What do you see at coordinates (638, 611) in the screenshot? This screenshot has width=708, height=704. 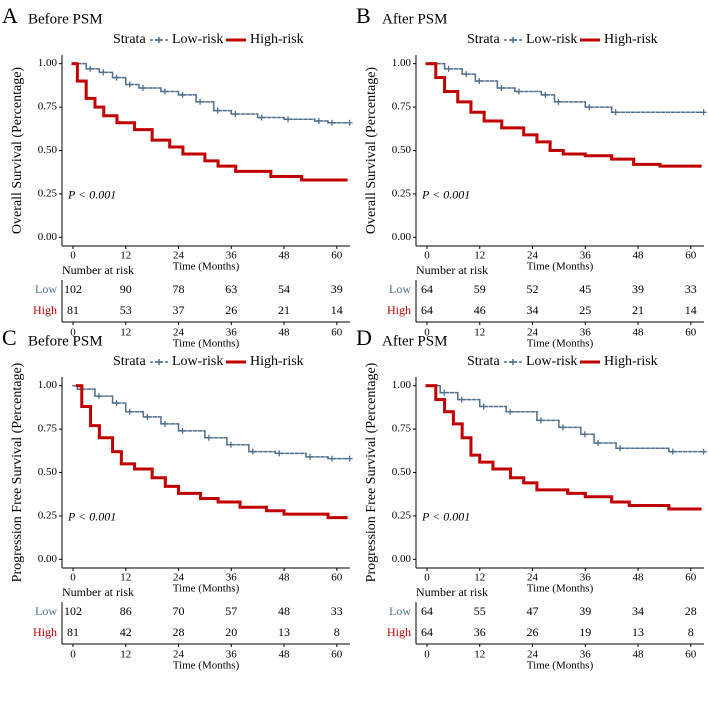 I see `risk-count: 34` at bounding box center [638, 611].